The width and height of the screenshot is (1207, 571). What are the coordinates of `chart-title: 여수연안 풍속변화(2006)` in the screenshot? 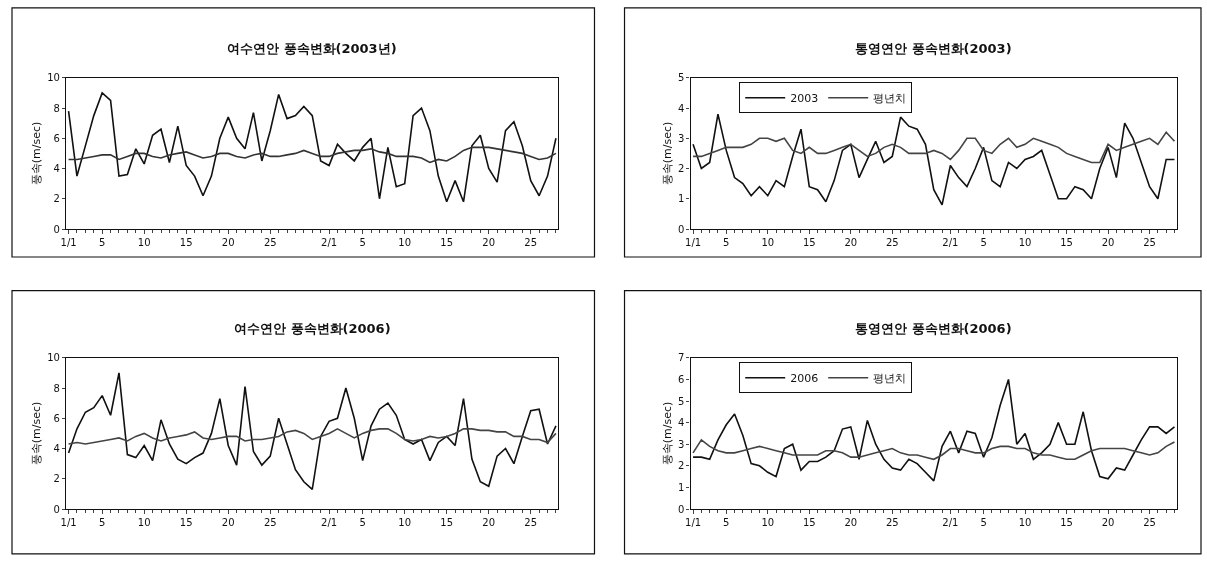 It's located at (312, 328).